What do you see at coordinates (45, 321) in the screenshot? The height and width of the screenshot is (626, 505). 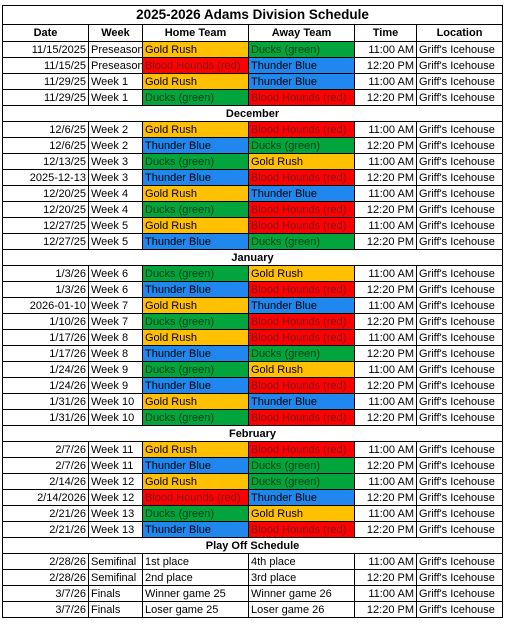 I see `game-date: 1/10/26` at bounding box center [45, 321].